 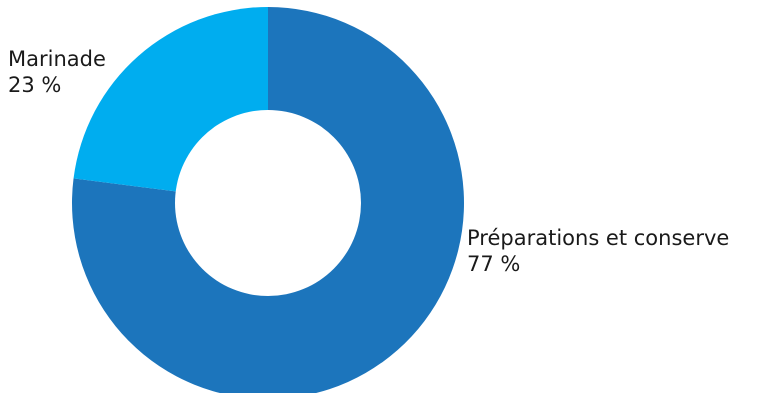 What do you see at coordinates (268, 203) in the screenshot?
I see `donut-hole` at bounding box center [268, 203].